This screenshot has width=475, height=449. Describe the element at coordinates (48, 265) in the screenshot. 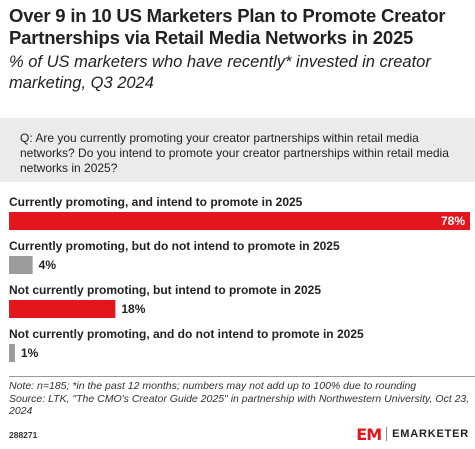

I see `value-label: 4%` at that location.